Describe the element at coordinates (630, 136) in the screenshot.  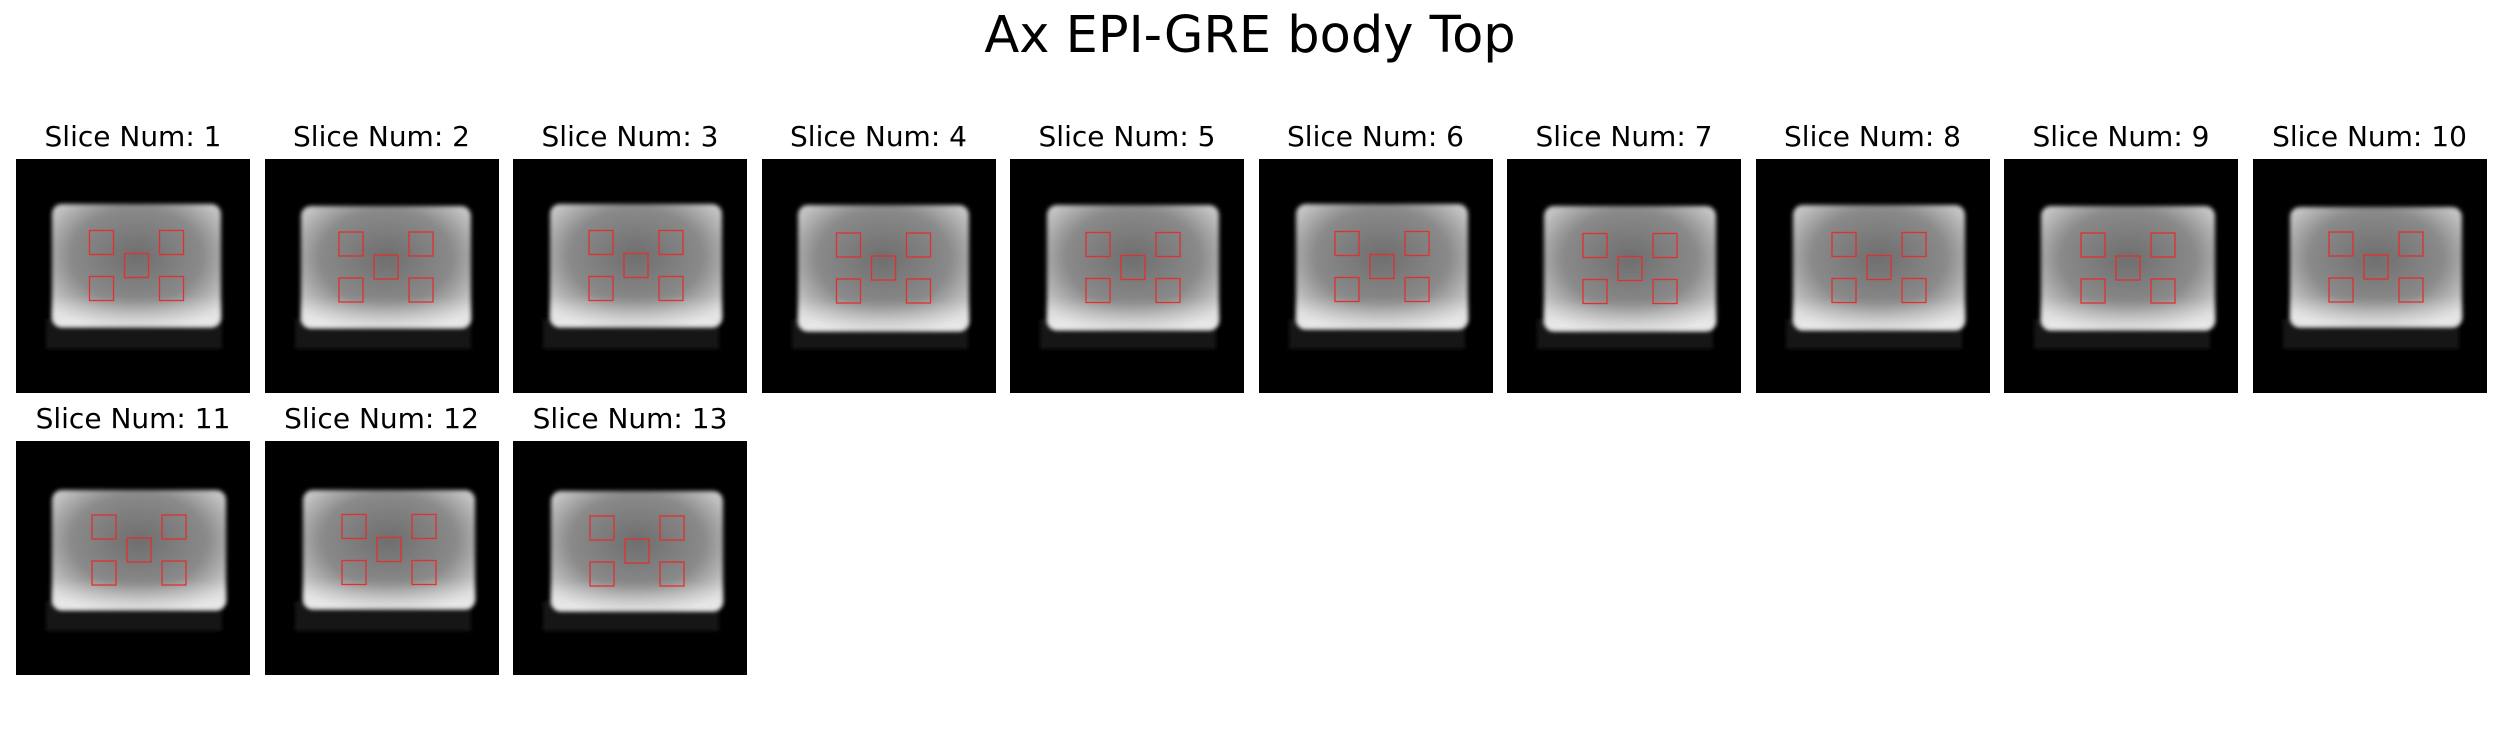
I see `slice-label: Slice Num: 3` at that location.